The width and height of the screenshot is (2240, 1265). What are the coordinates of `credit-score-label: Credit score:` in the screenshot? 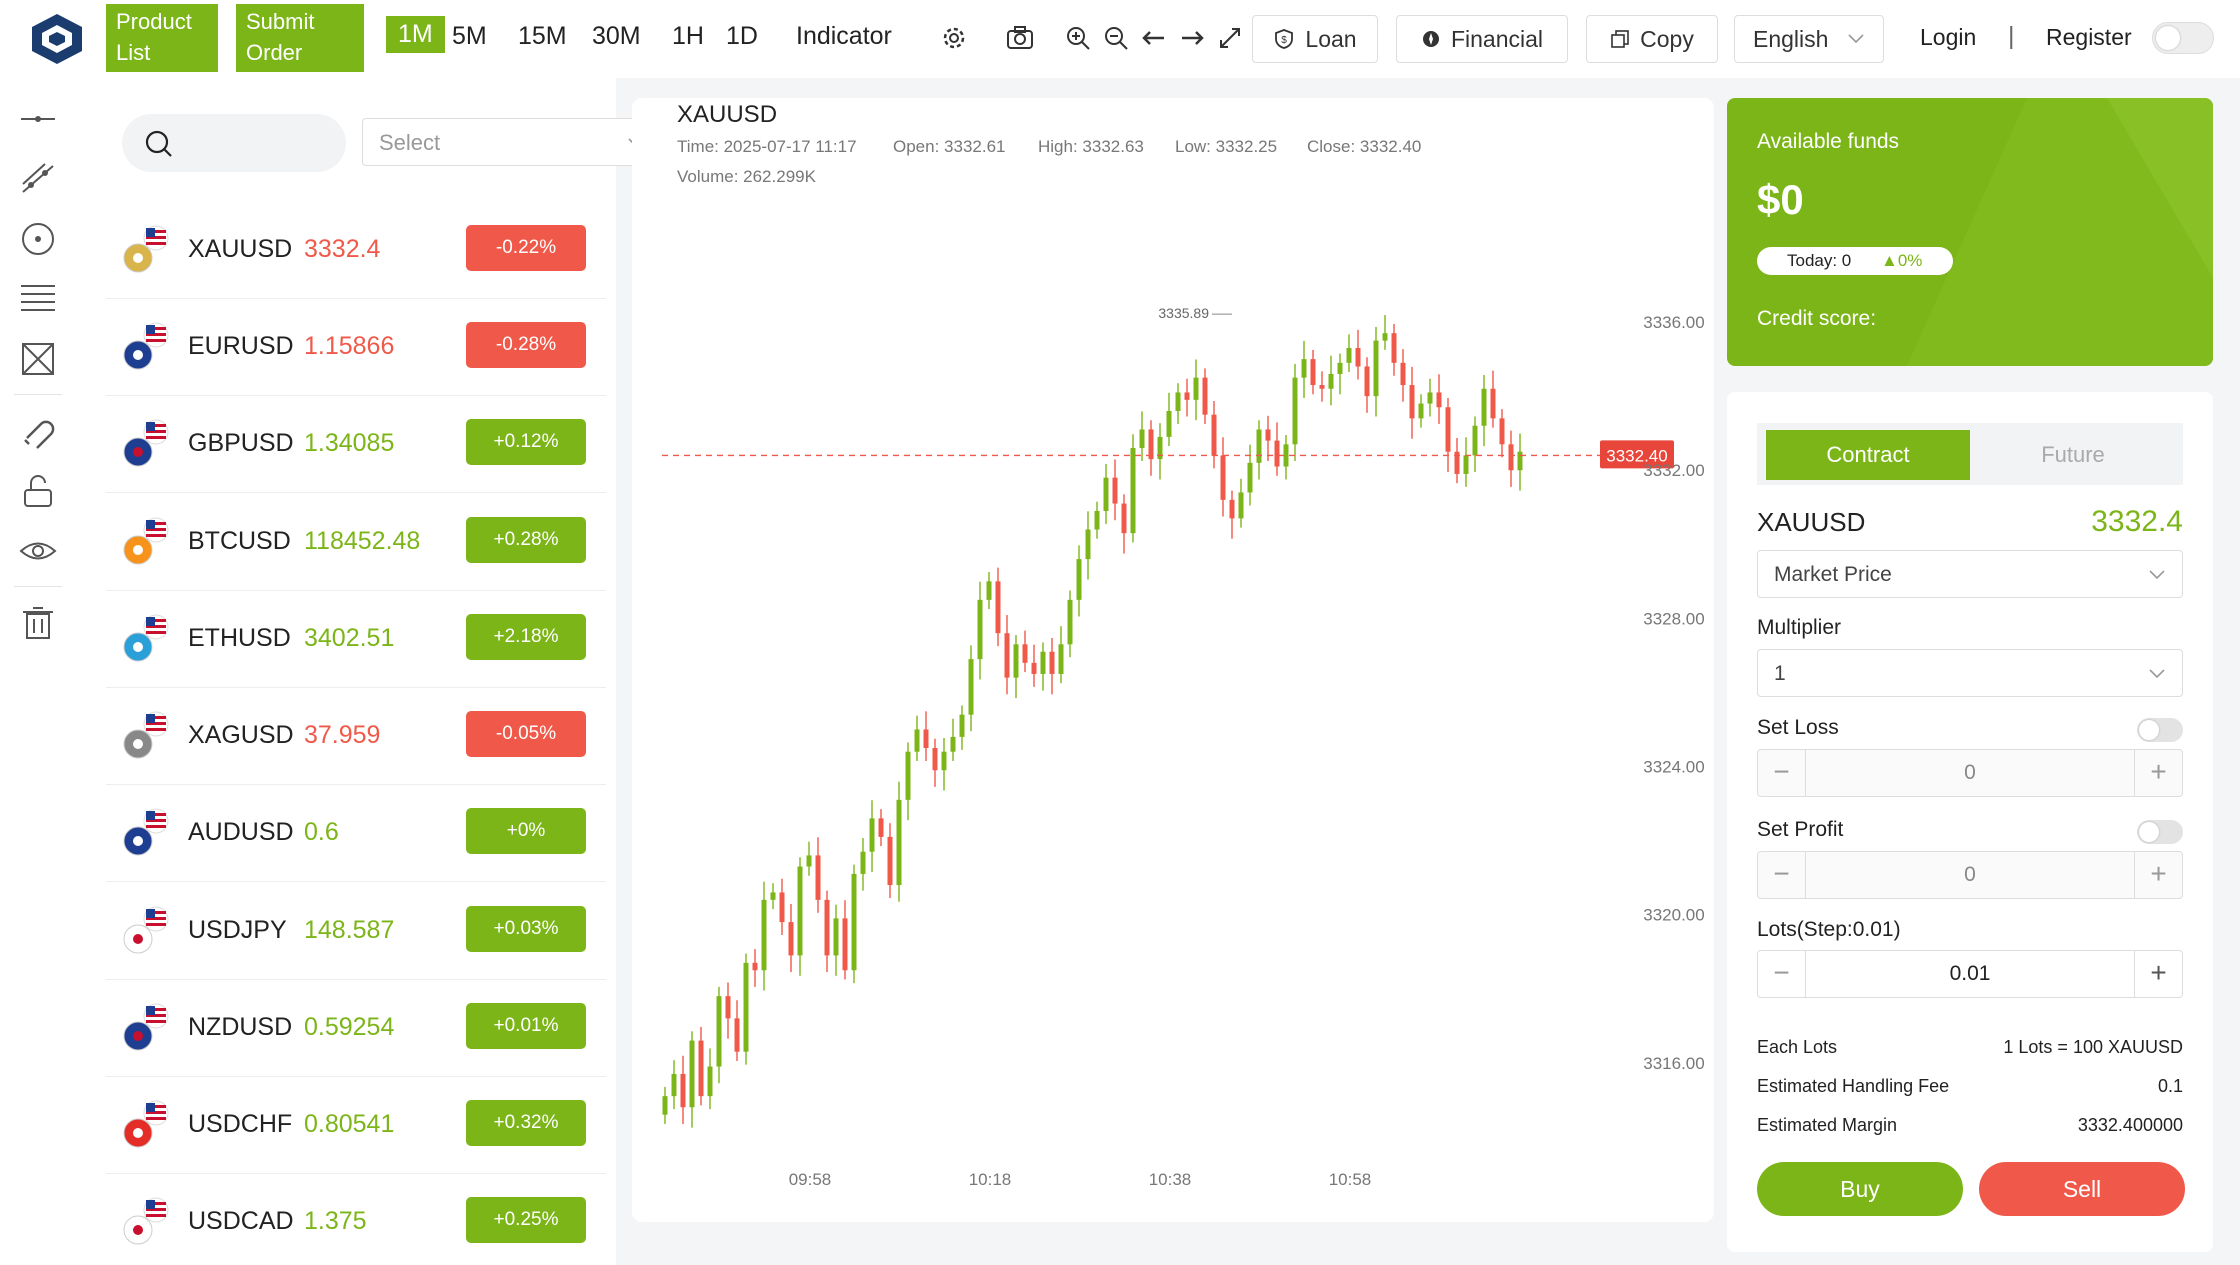 It's located at (1817, 318).